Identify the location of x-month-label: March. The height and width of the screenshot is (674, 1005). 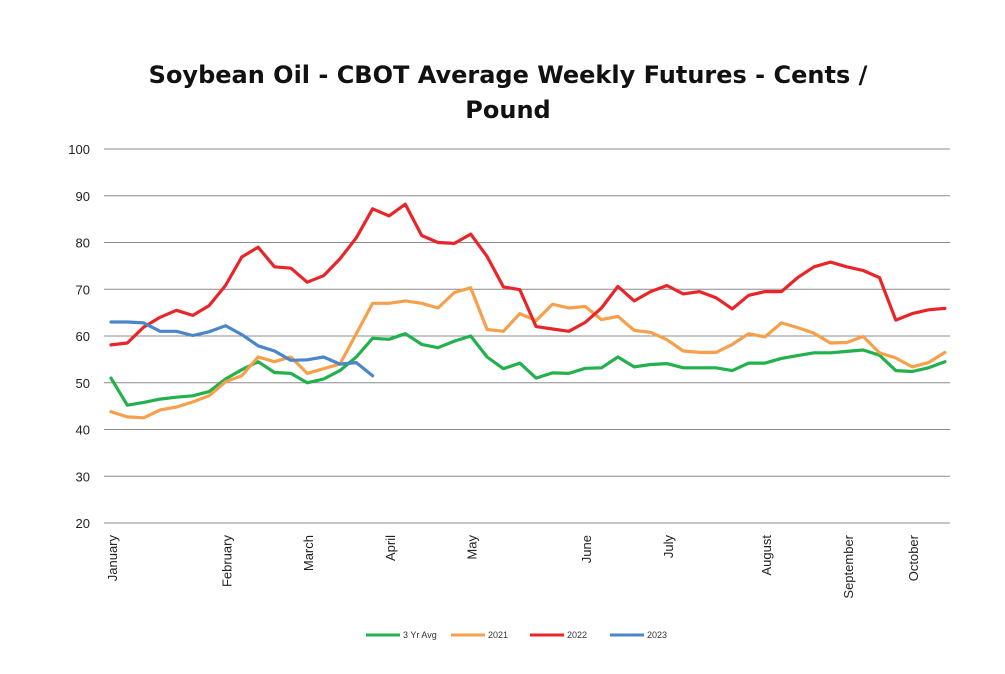
(308, 553).